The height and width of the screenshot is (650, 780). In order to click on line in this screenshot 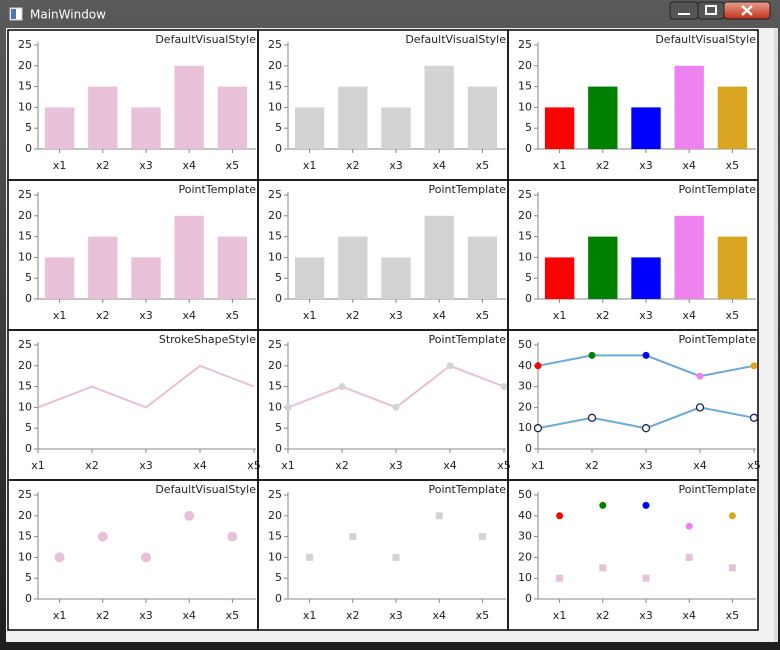, I will do `click(146, 386)`.